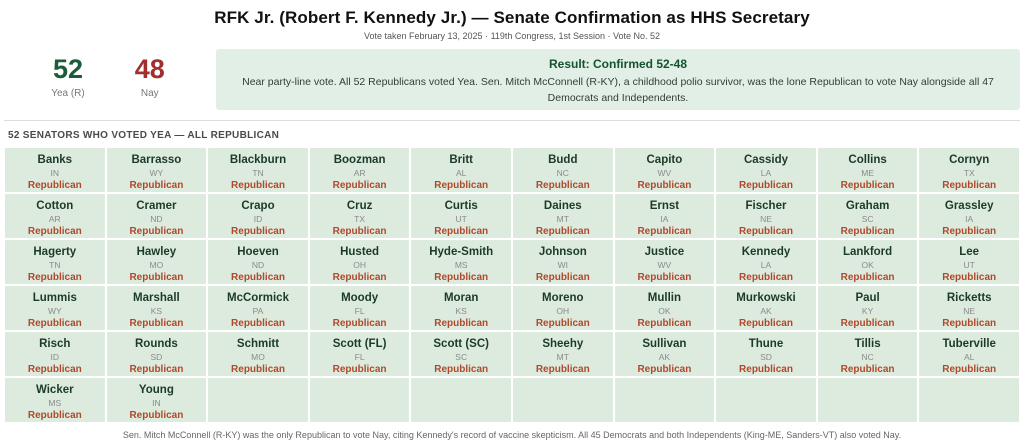 Image resolution: width=1024 pixels, height=447 pixels. Describe the element at coordinates (55, 206) in the screenshot. I see `senator-name: Cotton` at that location.